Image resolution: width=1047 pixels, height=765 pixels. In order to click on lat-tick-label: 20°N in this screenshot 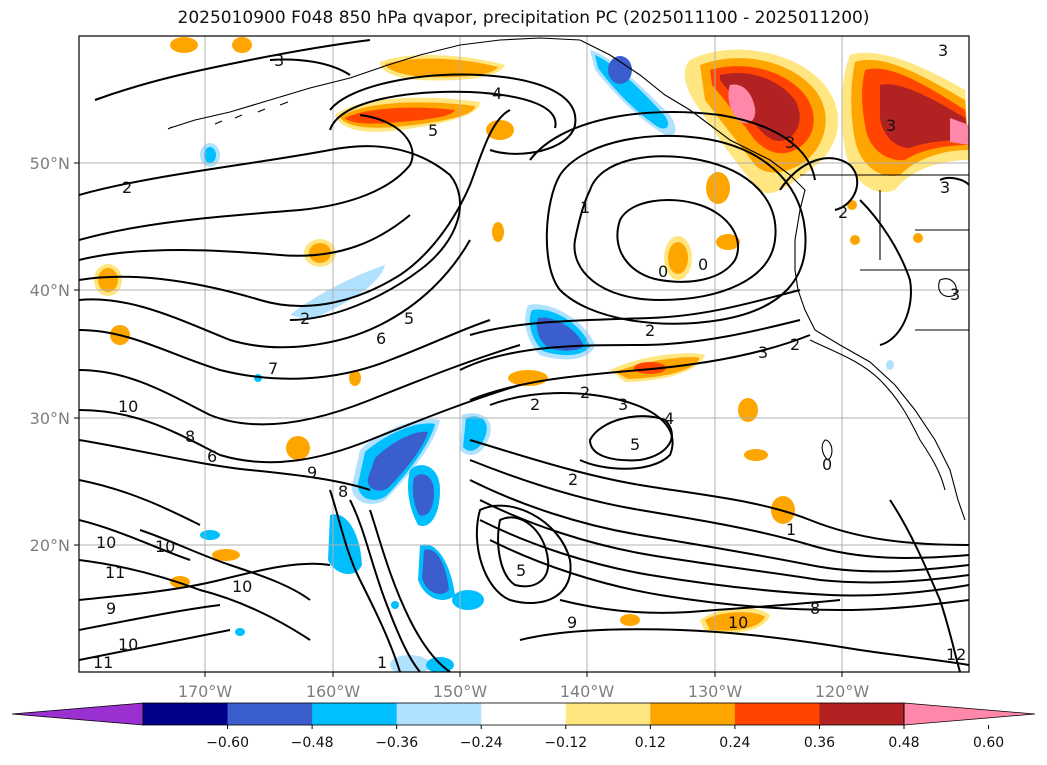, I will do `click(50, 545)`.